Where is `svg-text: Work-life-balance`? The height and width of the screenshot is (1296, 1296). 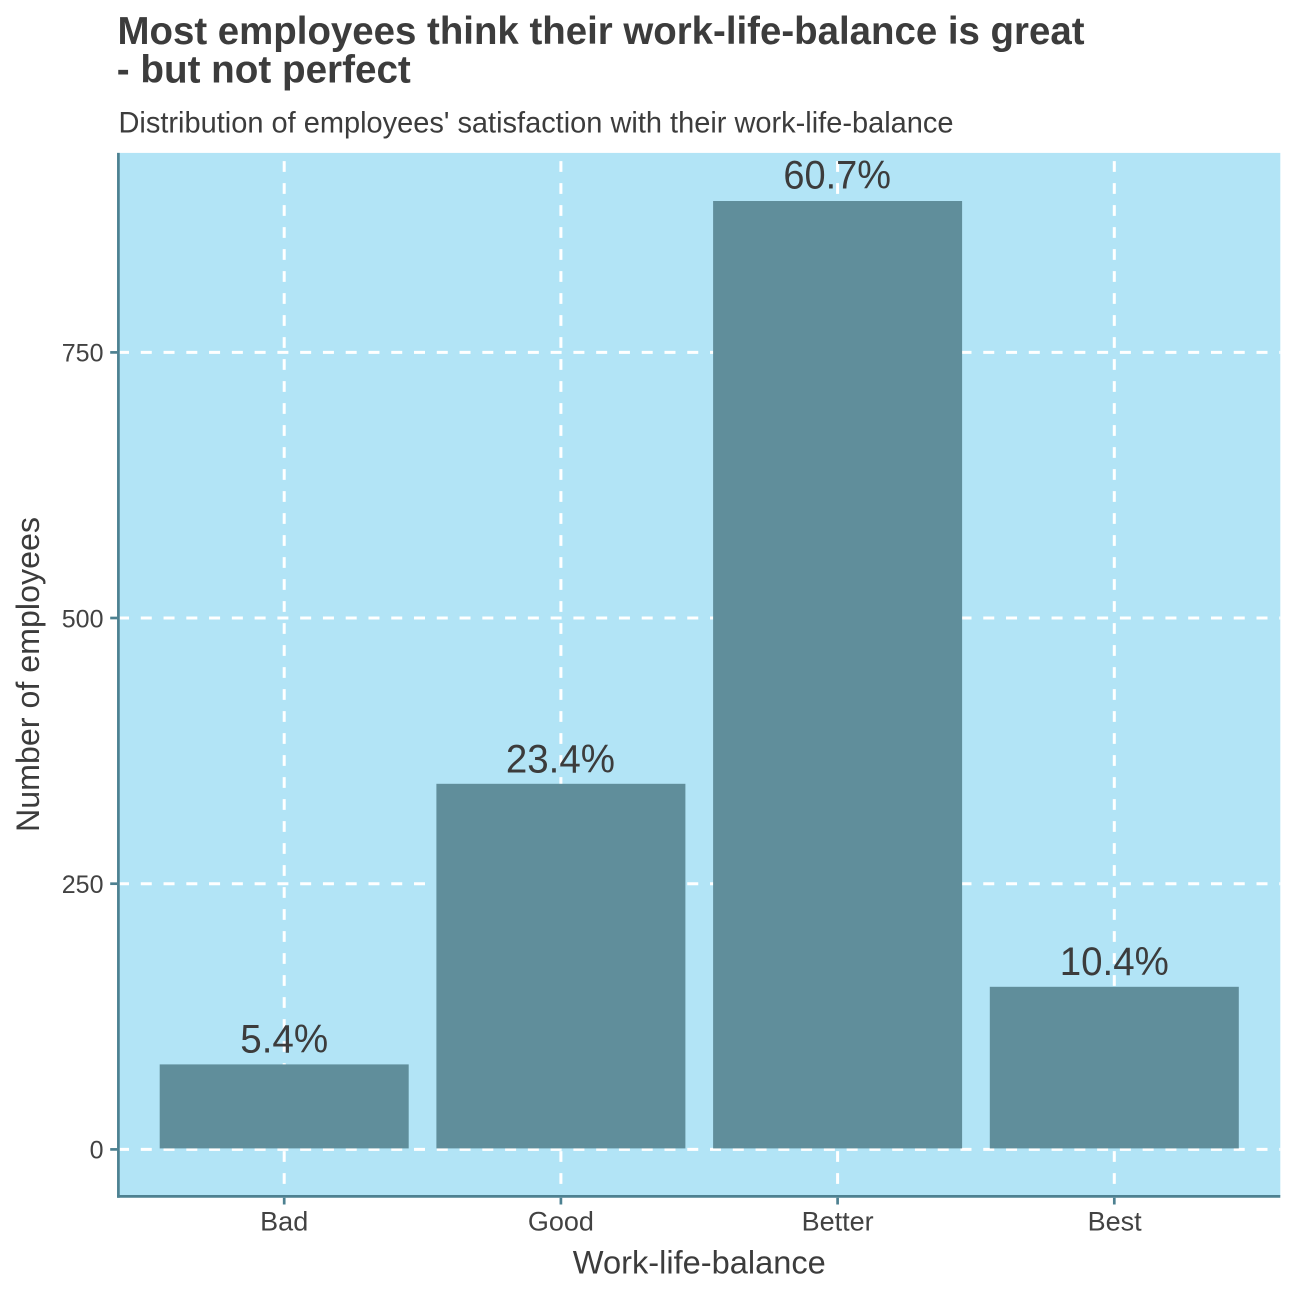 svg-text: Work-life-balance is located at coordinates (699, 1263).